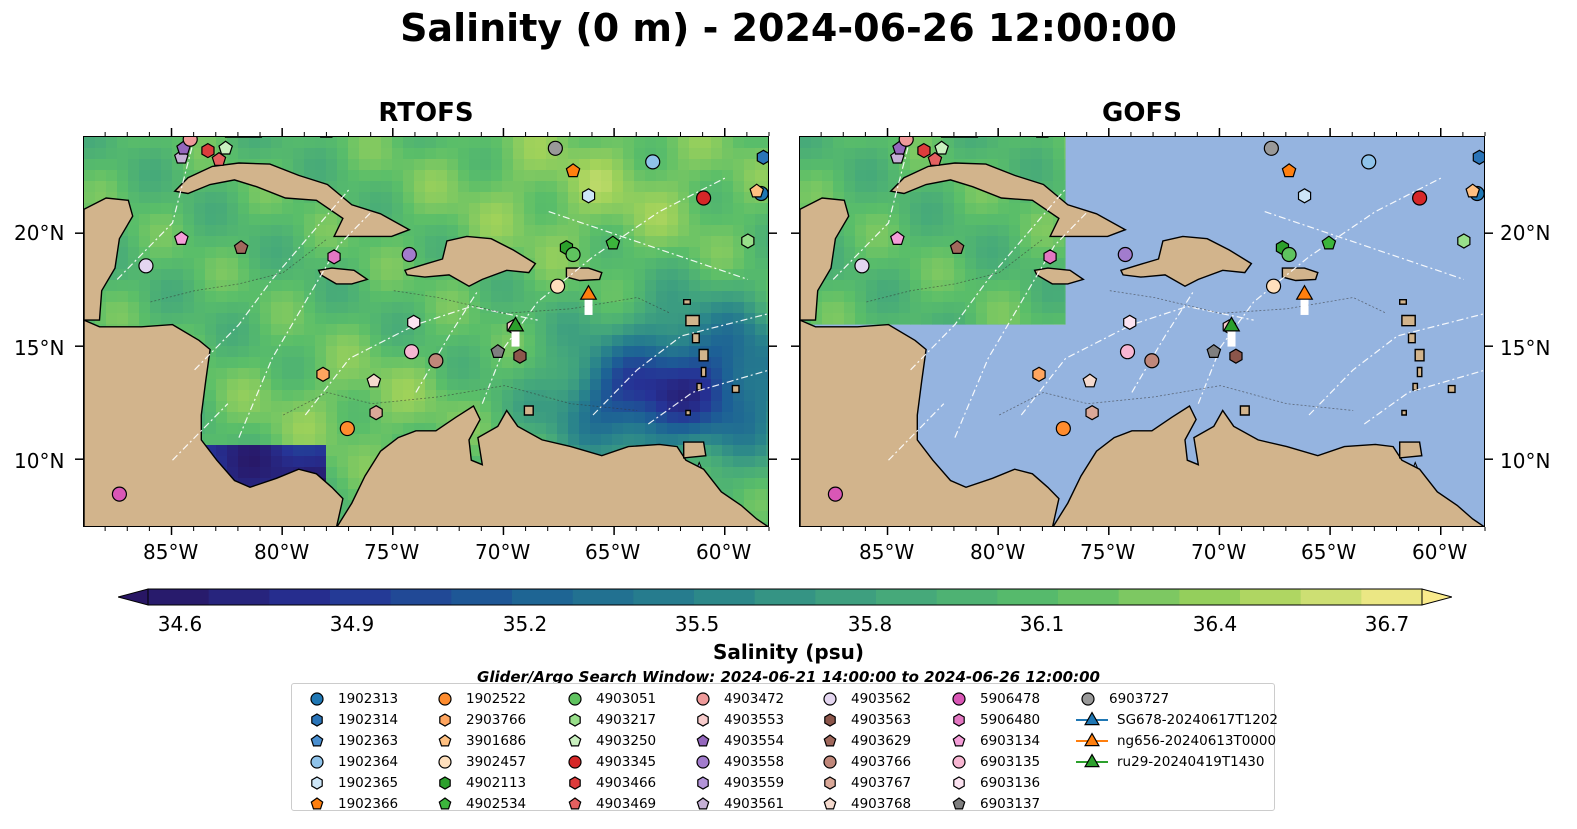  I want to click on legend-label: 1902365, so click(368, 783).